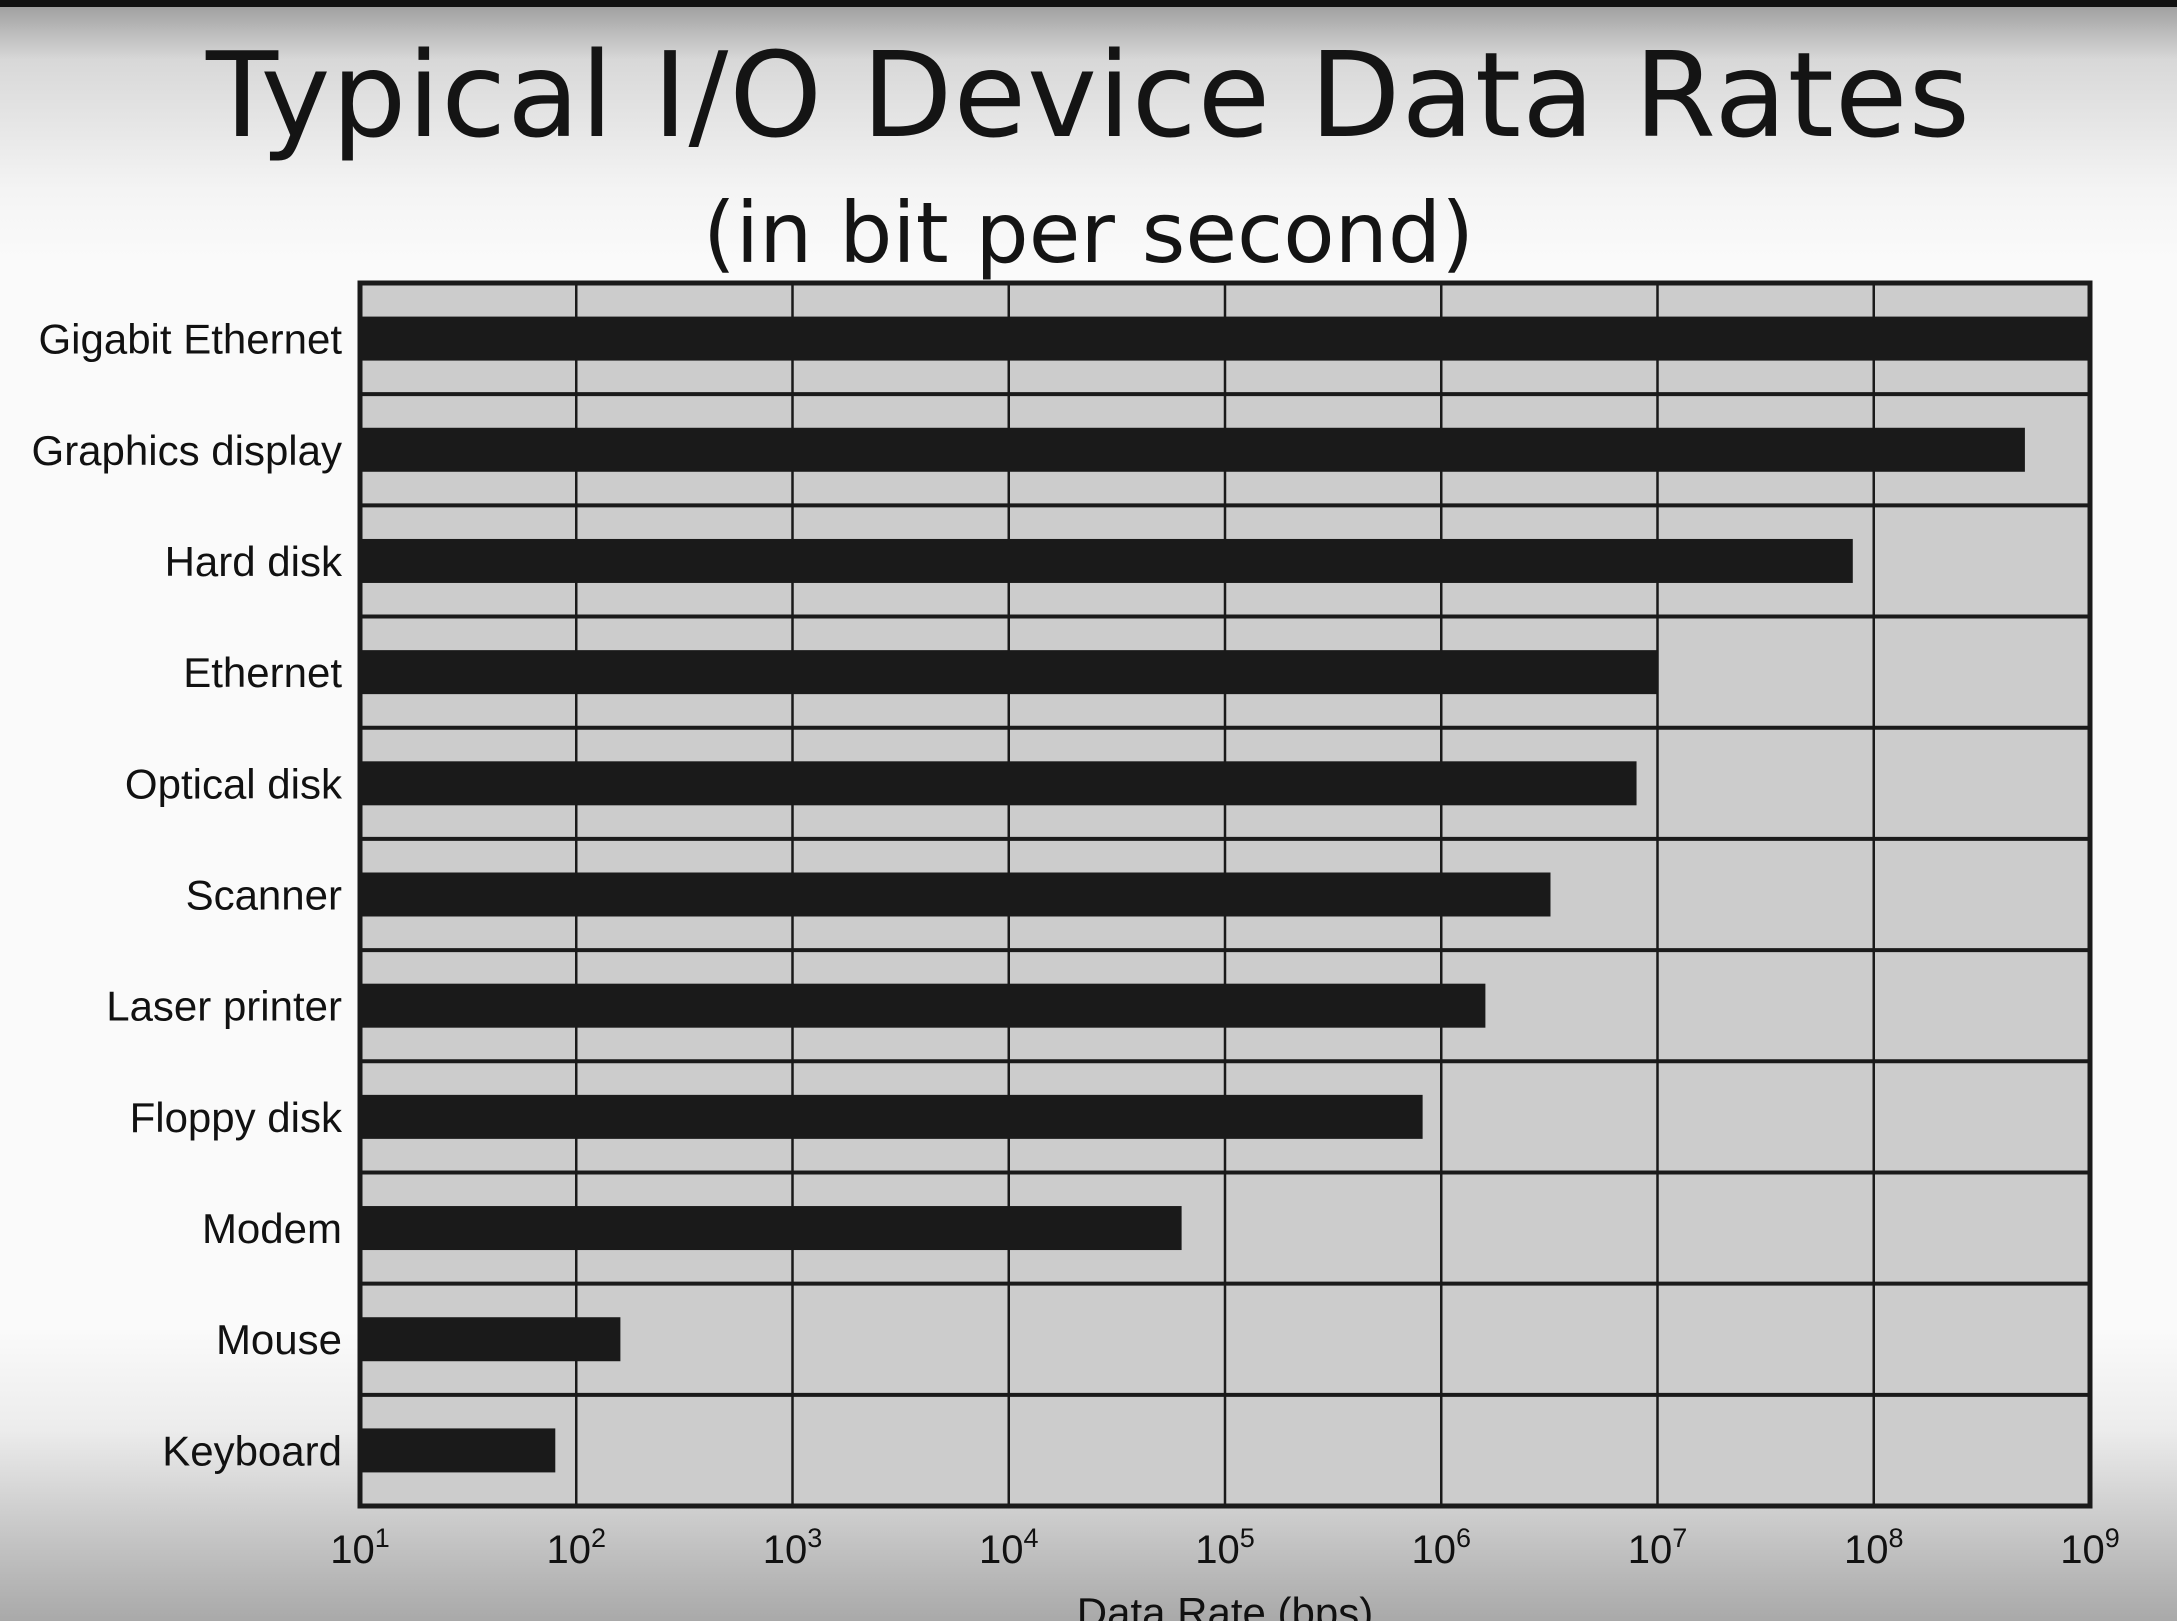  What do you see at coordinates (1009, 672) in the screenshot?
I see `bar-ethernet` at bounding box center [1009, 672].